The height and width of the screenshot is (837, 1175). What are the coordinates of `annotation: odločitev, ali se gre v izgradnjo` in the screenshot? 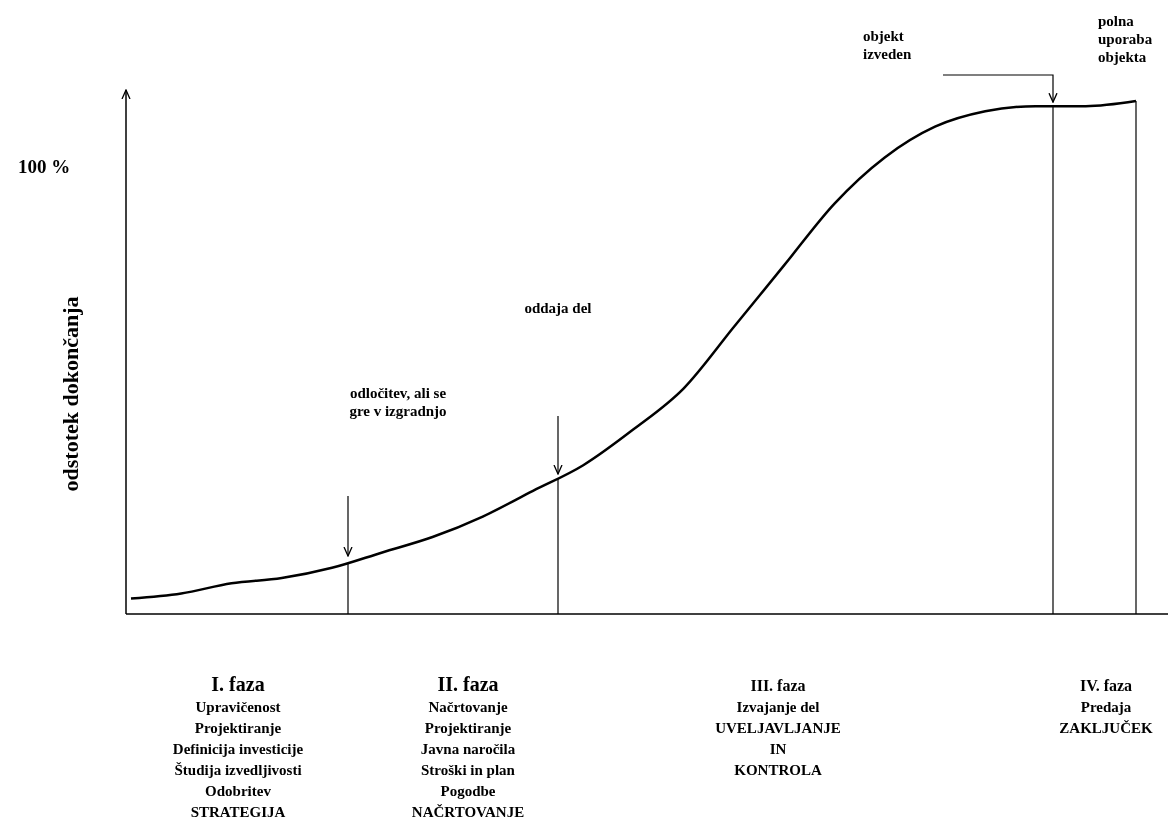 It's located at (398, 402).